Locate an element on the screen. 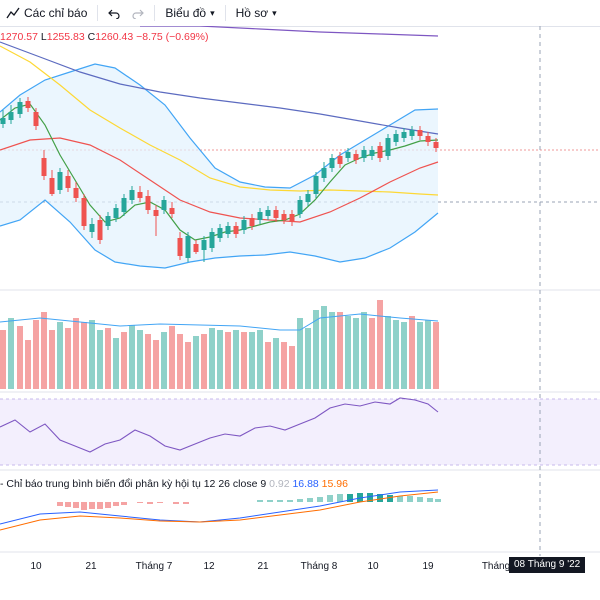 This screenshot has height=600, width=600. profile-menu-button: Hồ sơ ▾ is located at coordinates (256, 13).